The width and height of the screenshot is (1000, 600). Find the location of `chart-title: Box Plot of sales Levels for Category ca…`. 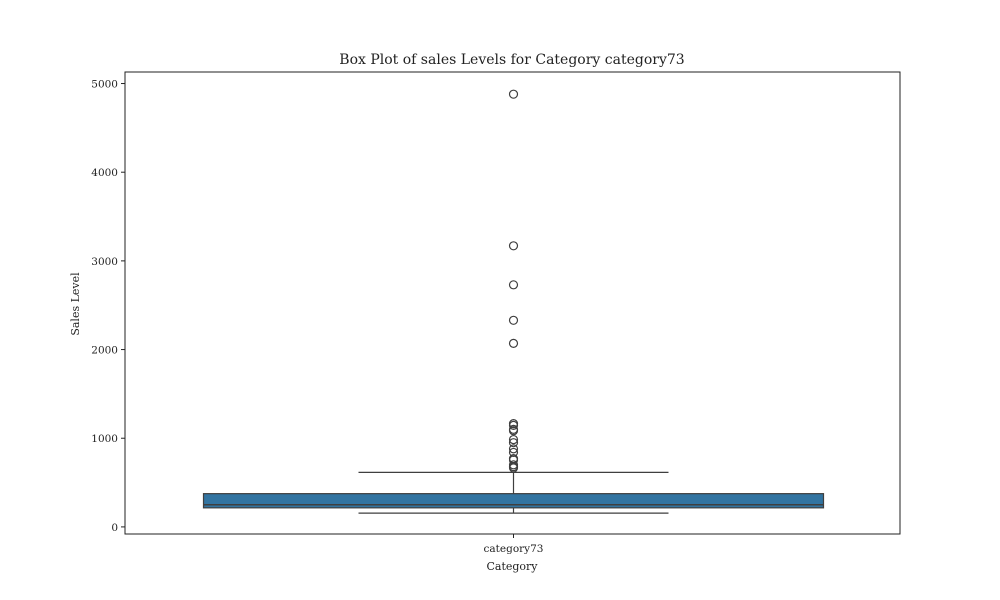

chart-title: Box Plot of sales Levels for Category ca… is located at coordinates (511, 60).